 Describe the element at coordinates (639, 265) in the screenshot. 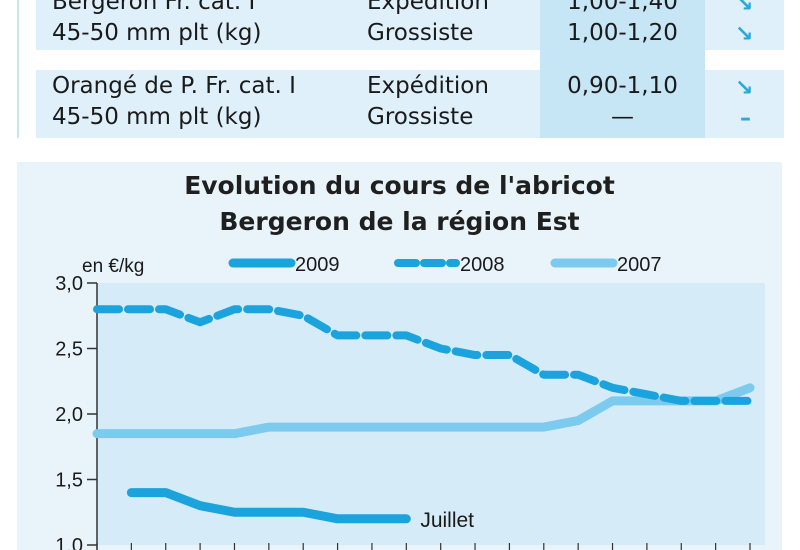

I see `legend-label-2007: 2007` at that location.